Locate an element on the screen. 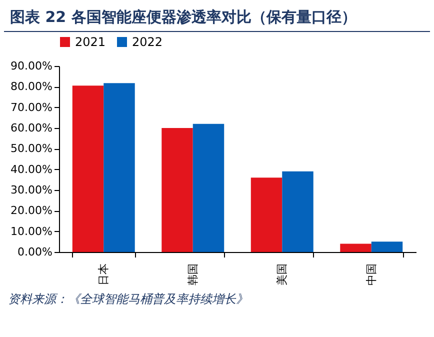 The width and height of the screenshot is (434, 337). y-tick-label: 40.00% is located at coordinates (31, 169).